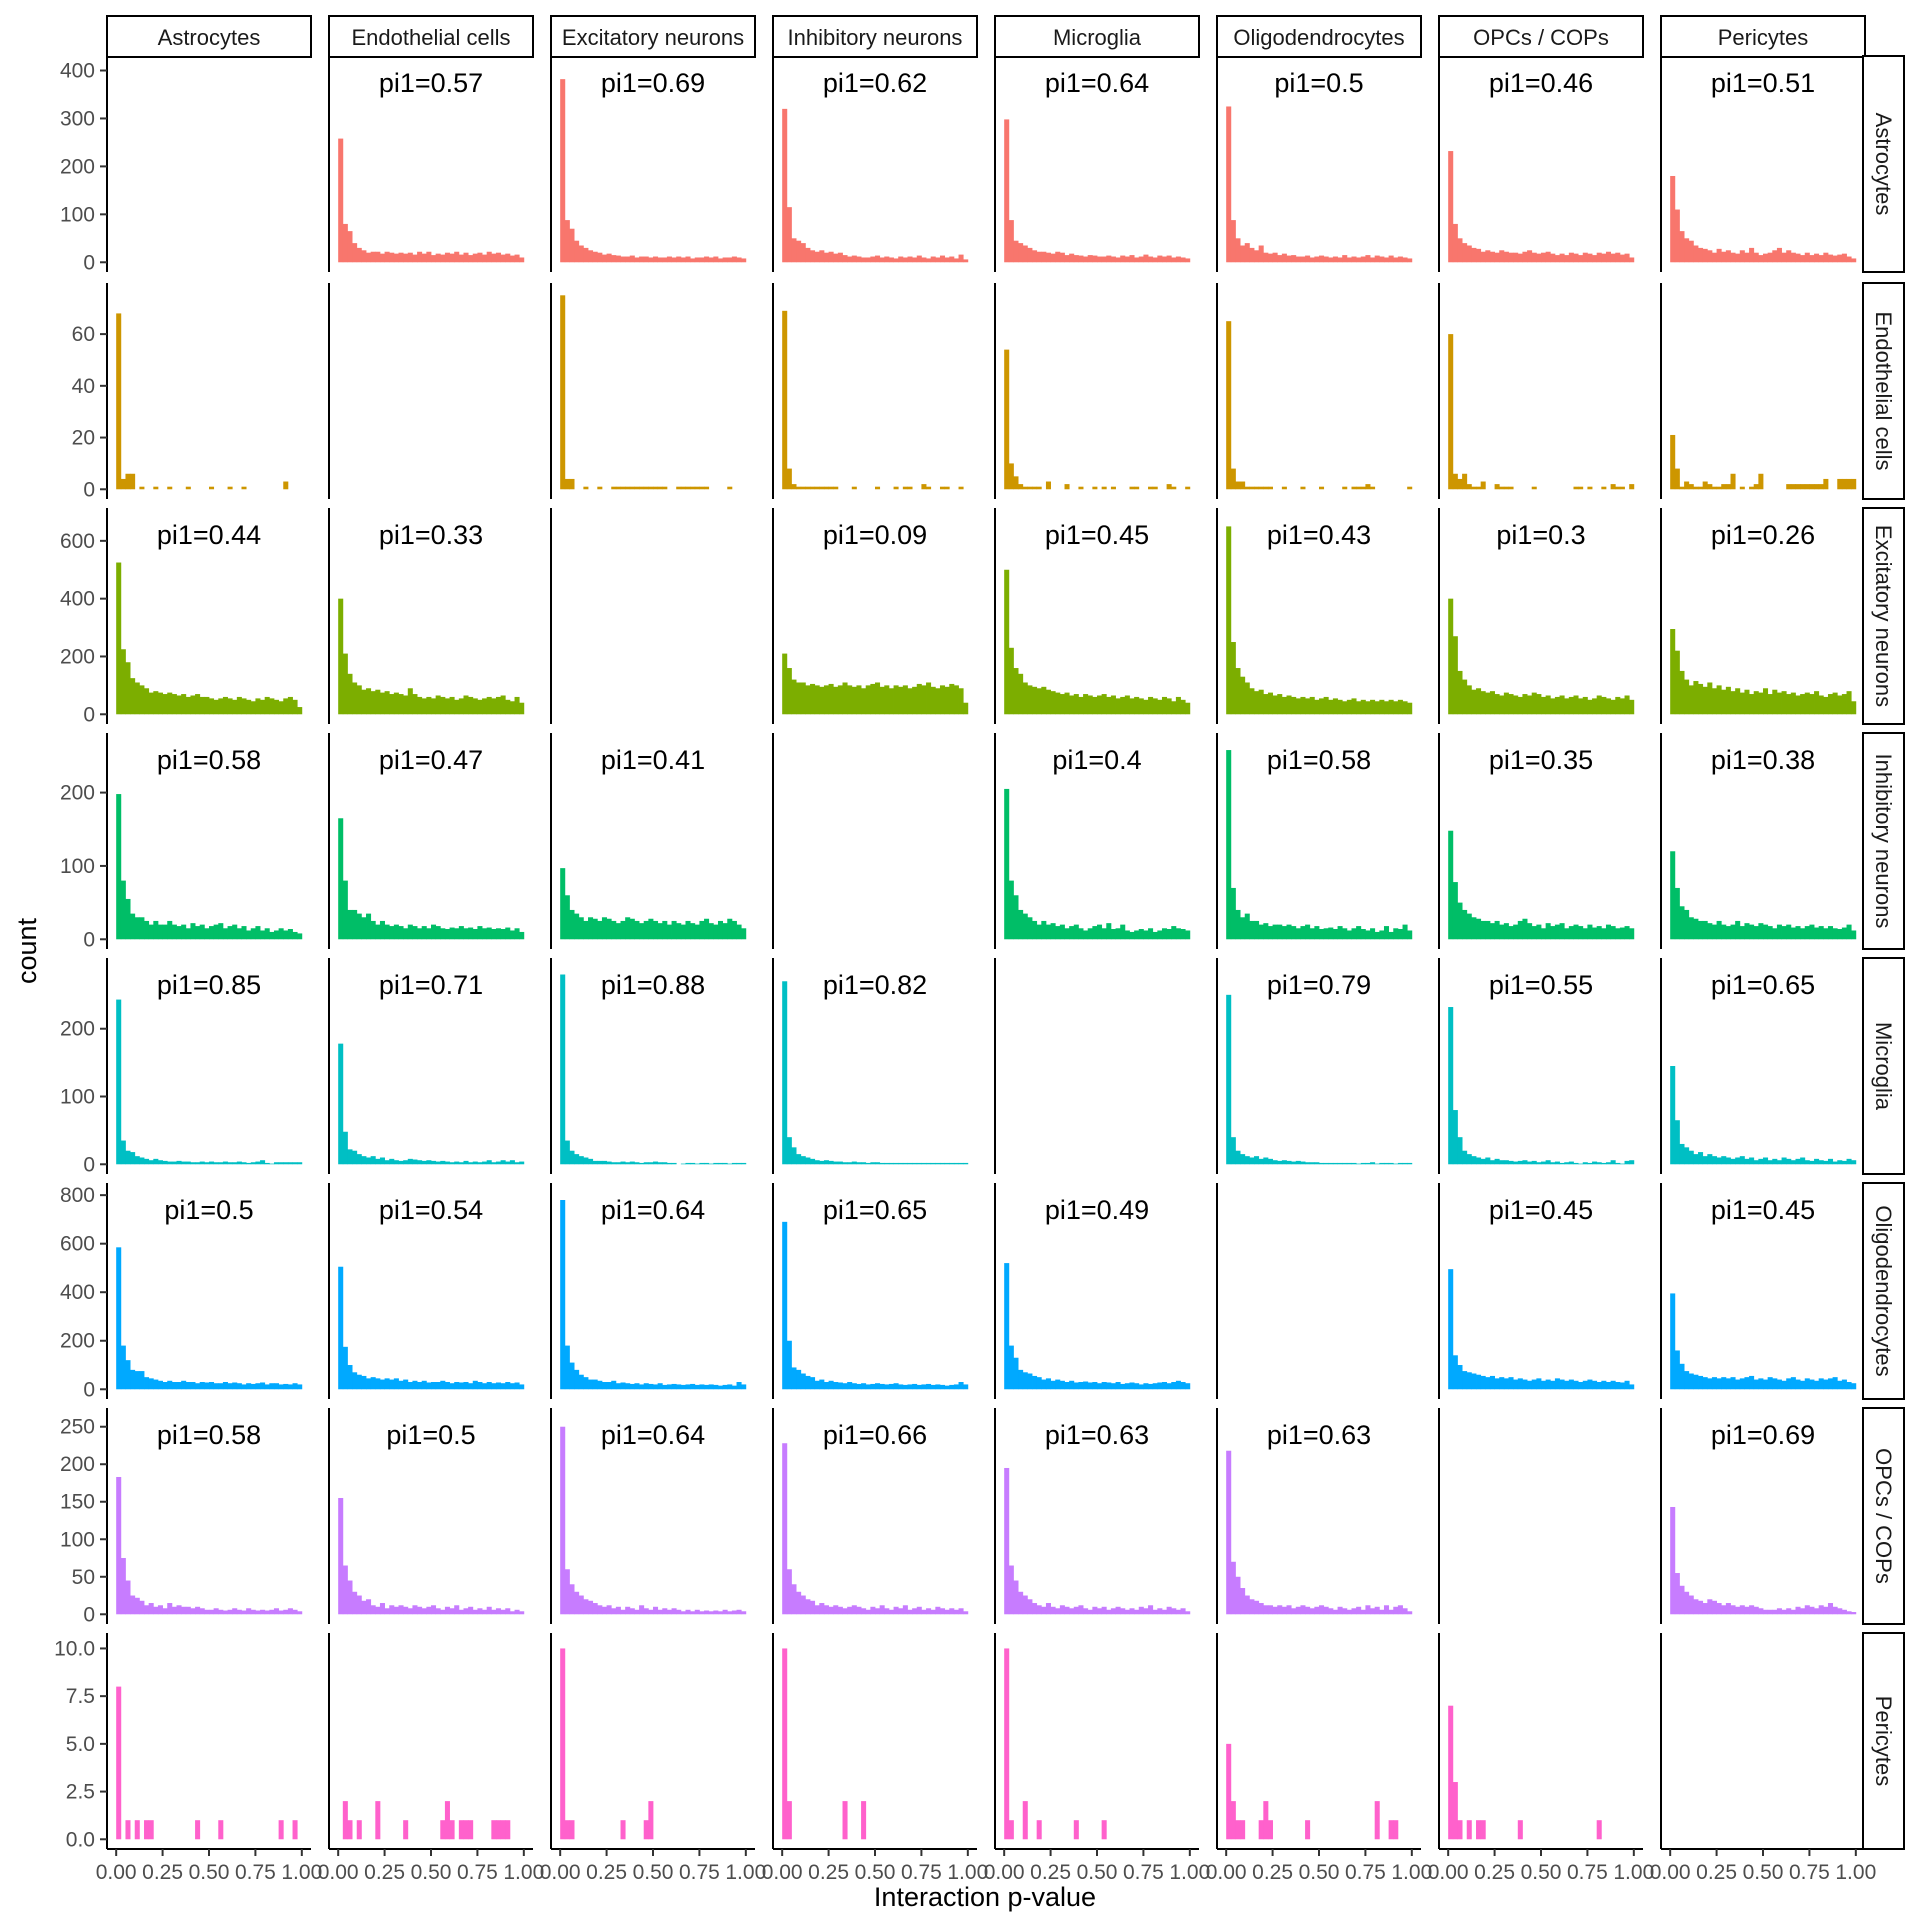 The height and width of the screenshot is (1920, 1920). I want to click on y-tick-label: 300, so click(77, 118).